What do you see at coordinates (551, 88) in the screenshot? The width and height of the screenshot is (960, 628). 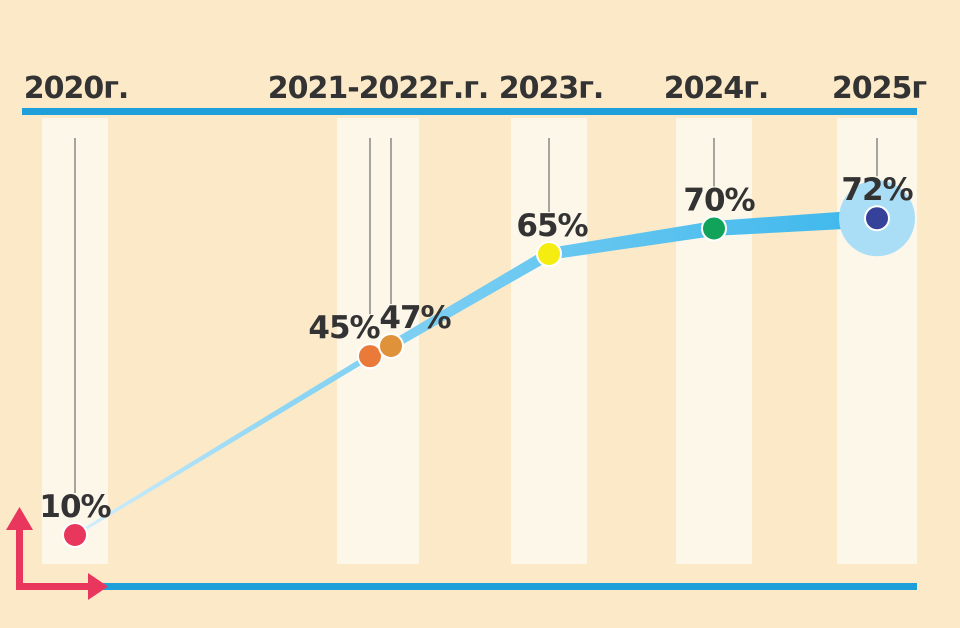 I see `year-label: 2023г.` at bounding box center [551, 88].